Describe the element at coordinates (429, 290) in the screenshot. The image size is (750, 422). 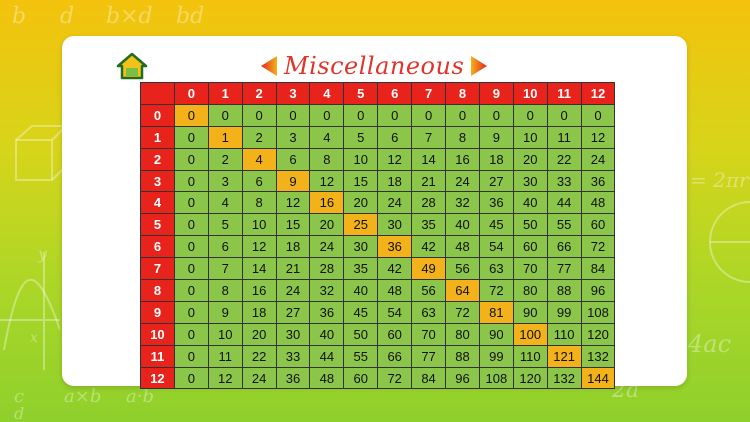
I see `product-cell: 56` at that location.